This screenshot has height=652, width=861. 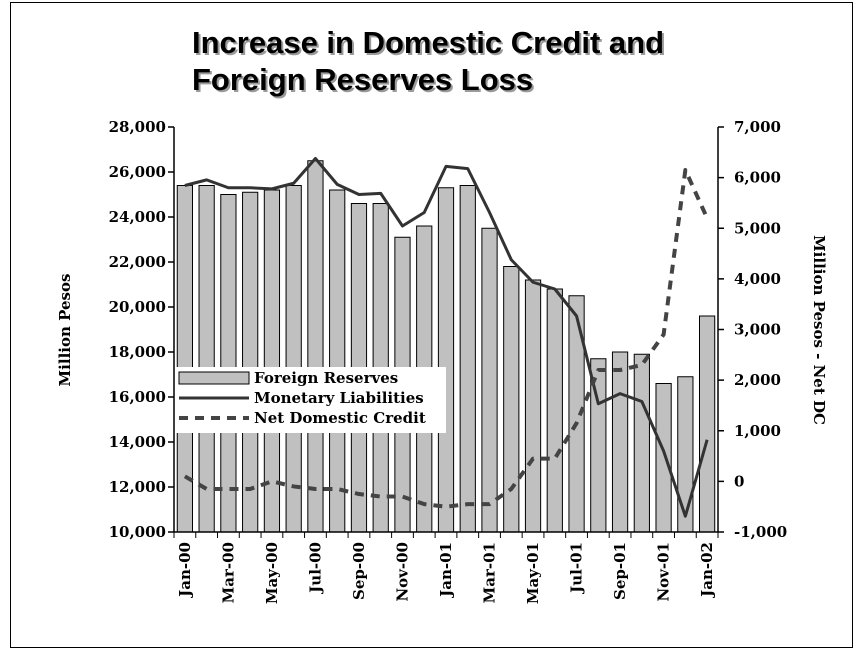 What do you see at coordinates (757, 228) in the screenshot?
I see `right-tick-label: 5,000` at bounding box center [757, 228].